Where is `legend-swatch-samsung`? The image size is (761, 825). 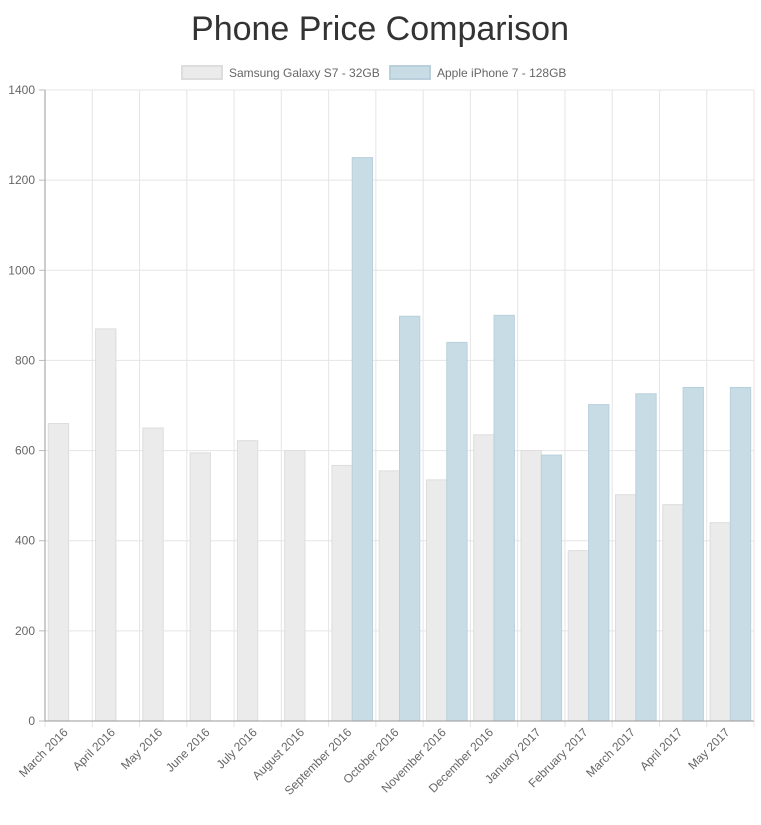 legend-swatch-samsung is located at coordinates (202, 72).